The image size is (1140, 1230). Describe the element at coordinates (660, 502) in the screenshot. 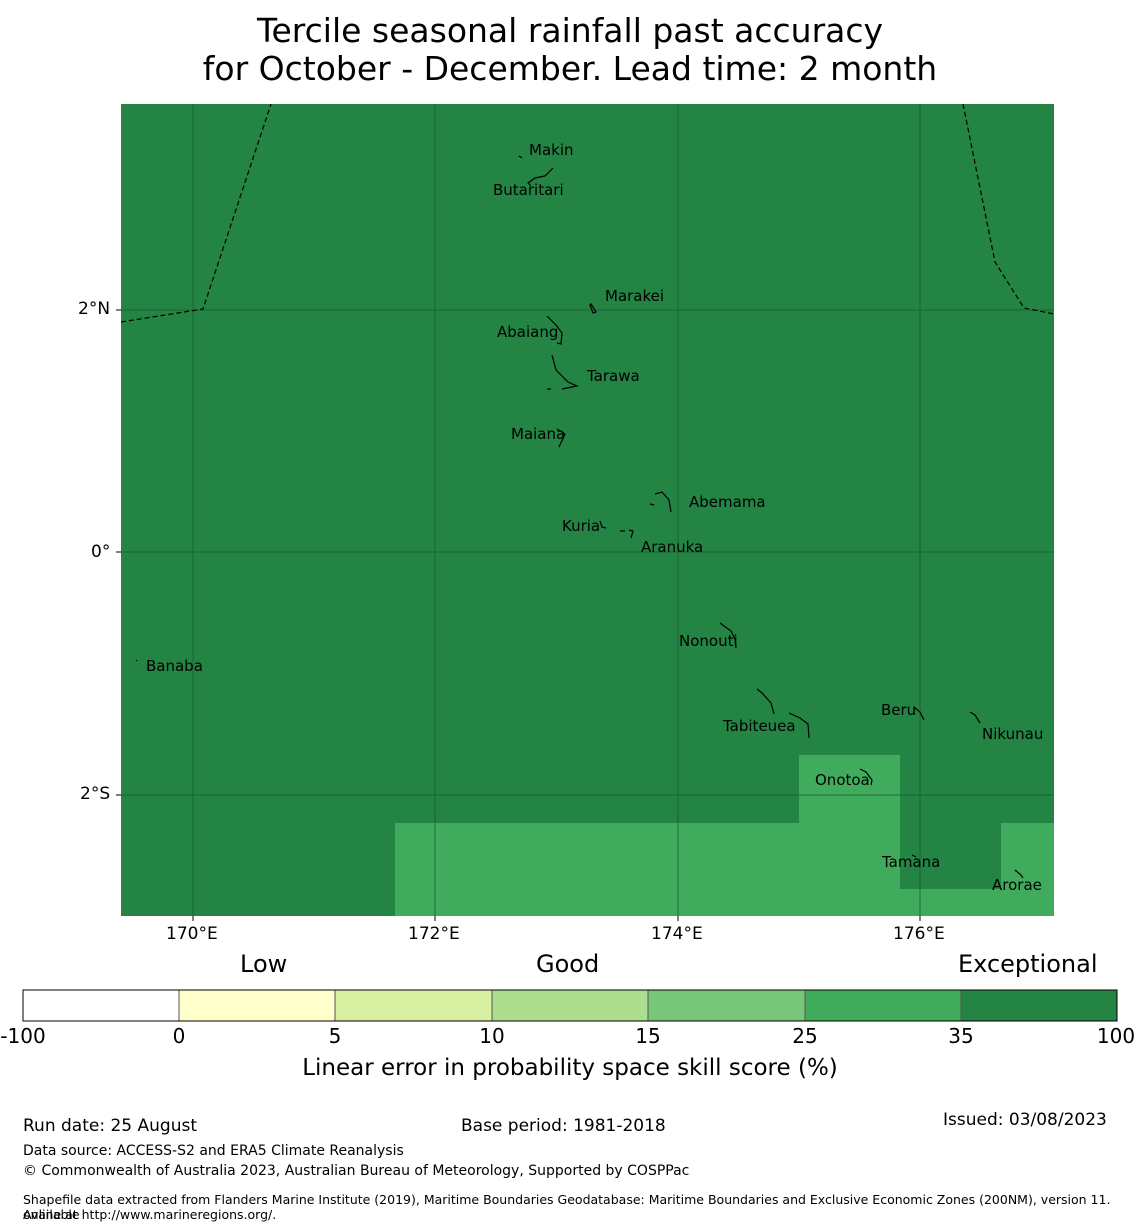

I see `island-outline-abemama` at that location.